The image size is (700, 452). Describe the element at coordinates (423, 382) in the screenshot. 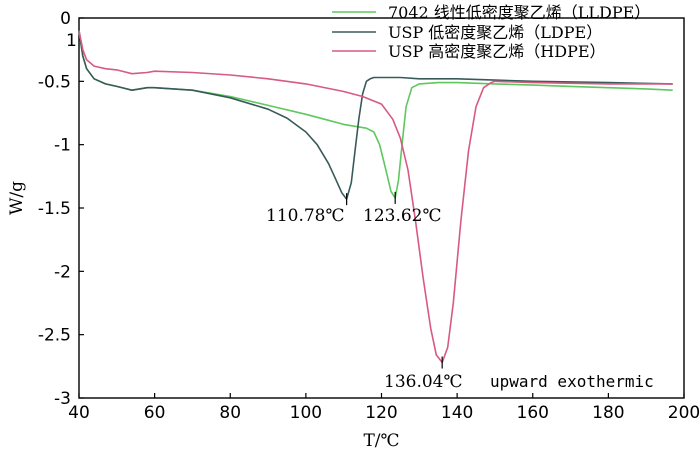

I see `peak-label-hdpe: 136.04℃` at that location.